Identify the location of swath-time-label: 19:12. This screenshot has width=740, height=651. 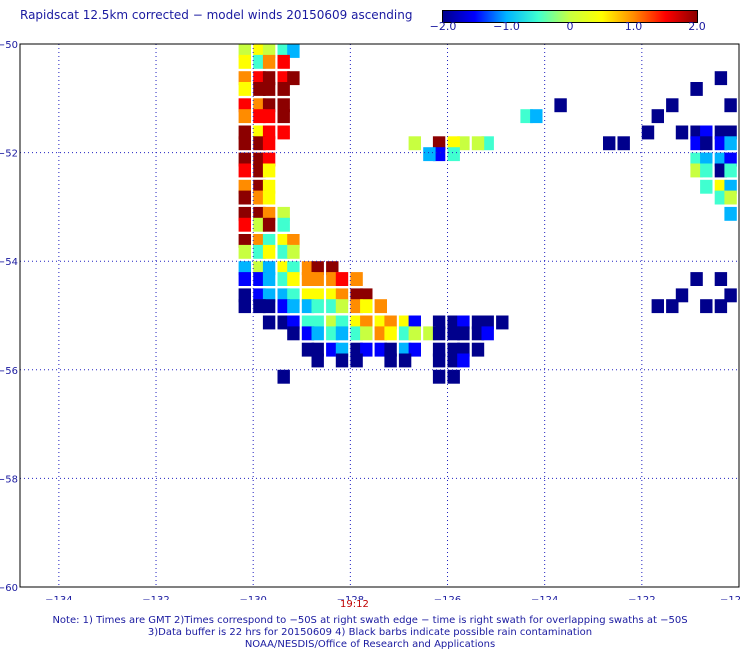
(354, 604).